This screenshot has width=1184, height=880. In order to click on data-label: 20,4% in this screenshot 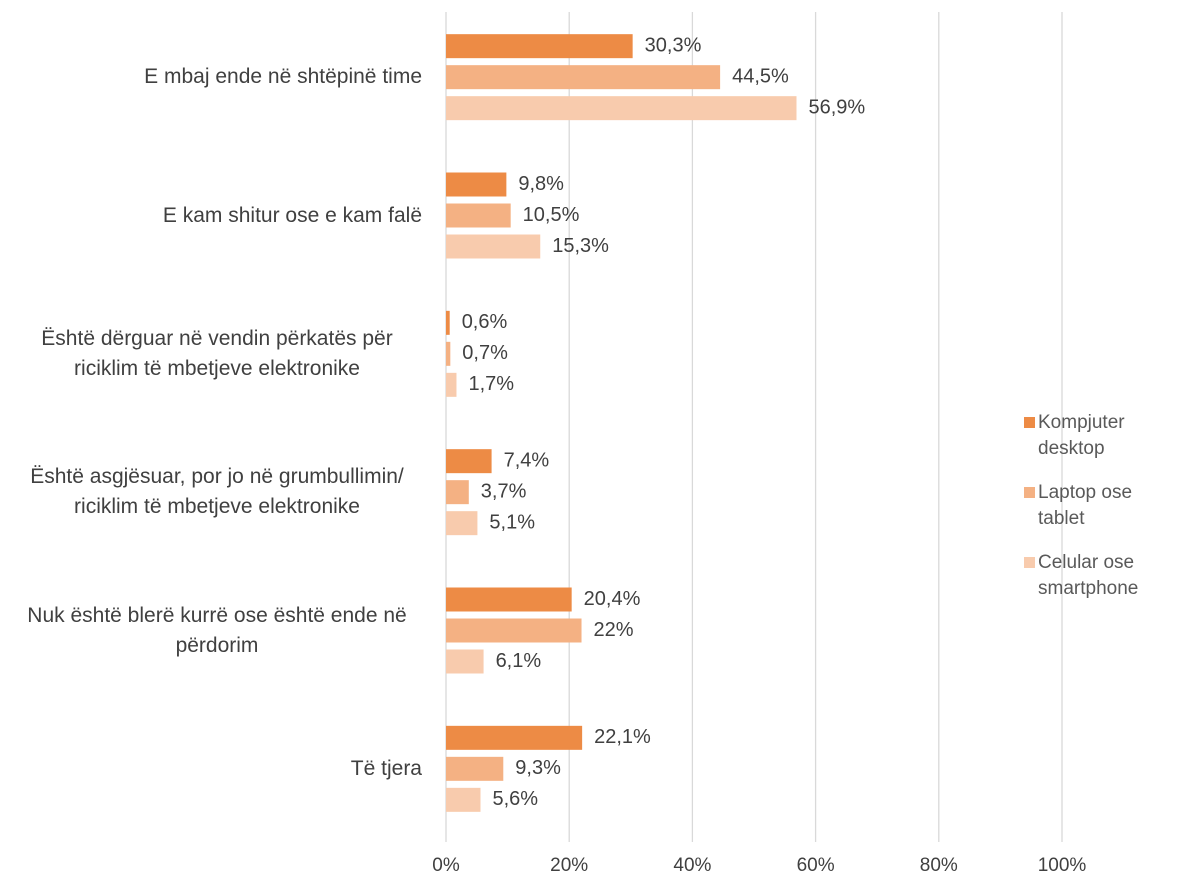, I will do `click(612, 599)`.